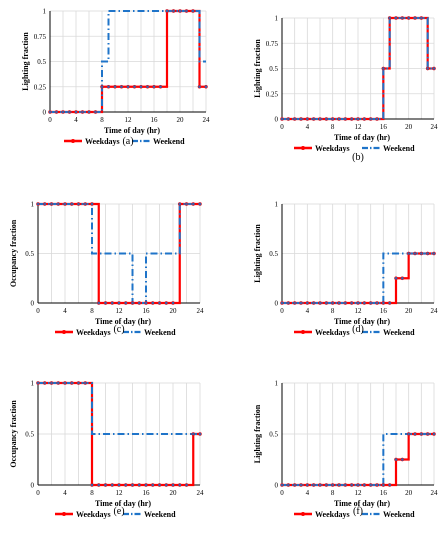 This screenshot has height=550, width=446. What do you see at coordinates (272, 44) in the screenshot?
I see `y-tick-label: 0.75` at bounding box center [272, 44].